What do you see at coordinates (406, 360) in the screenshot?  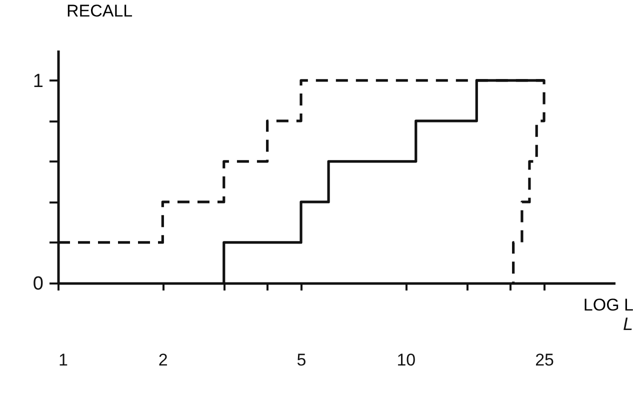 I see `x-tick-label: 10` at bounding box center [406, 360].